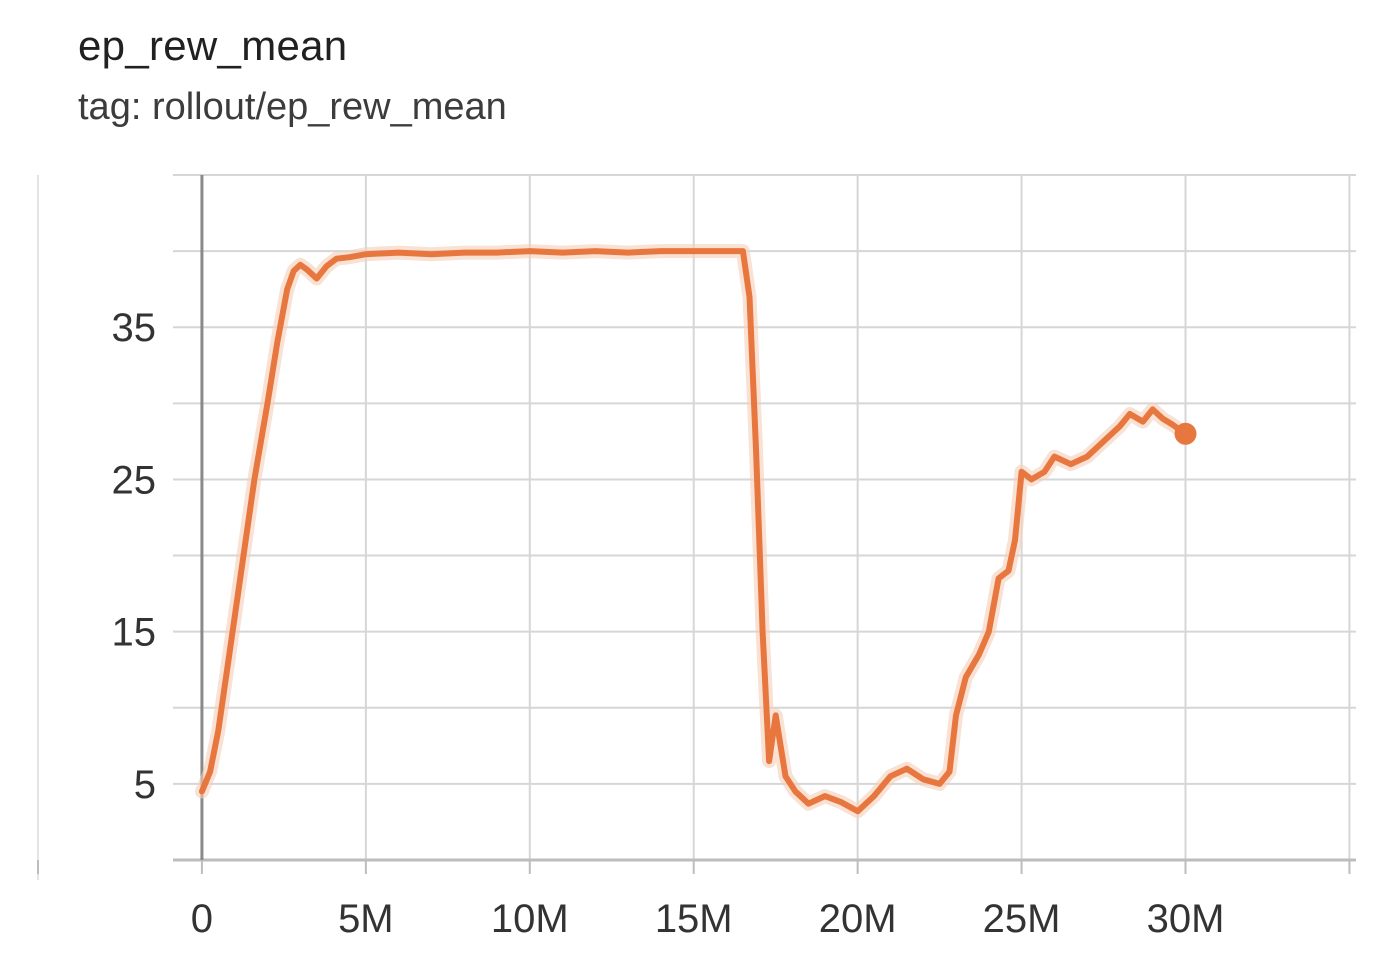 This screenshot has width=1384, height=958. I want to click on x-tick-label: 30M, so click(1186, 919).